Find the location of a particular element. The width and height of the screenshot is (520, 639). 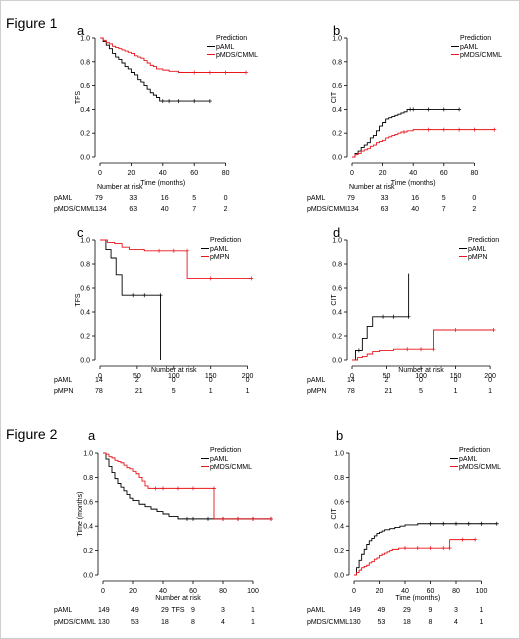

legend-entry: pMPN is located at coordinates (219, 257).